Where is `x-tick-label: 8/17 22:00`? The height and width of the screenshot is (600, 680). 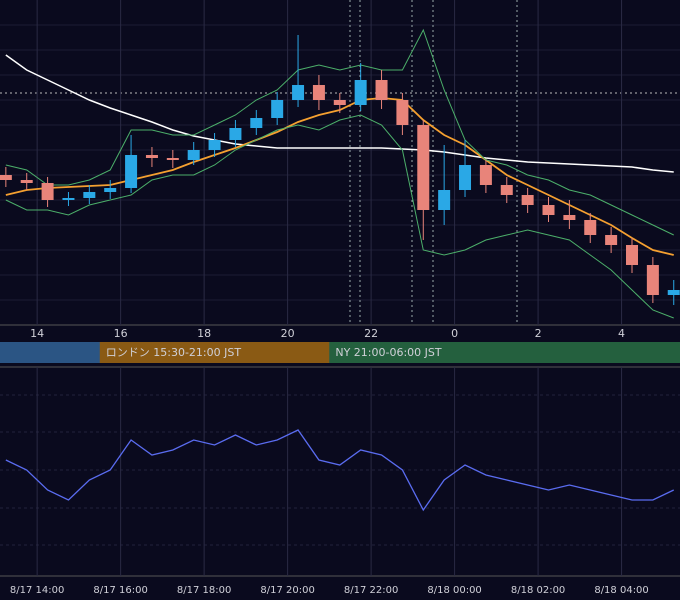
x-tick-label: 8/17 22:00 is located at coordinates (371, 590).